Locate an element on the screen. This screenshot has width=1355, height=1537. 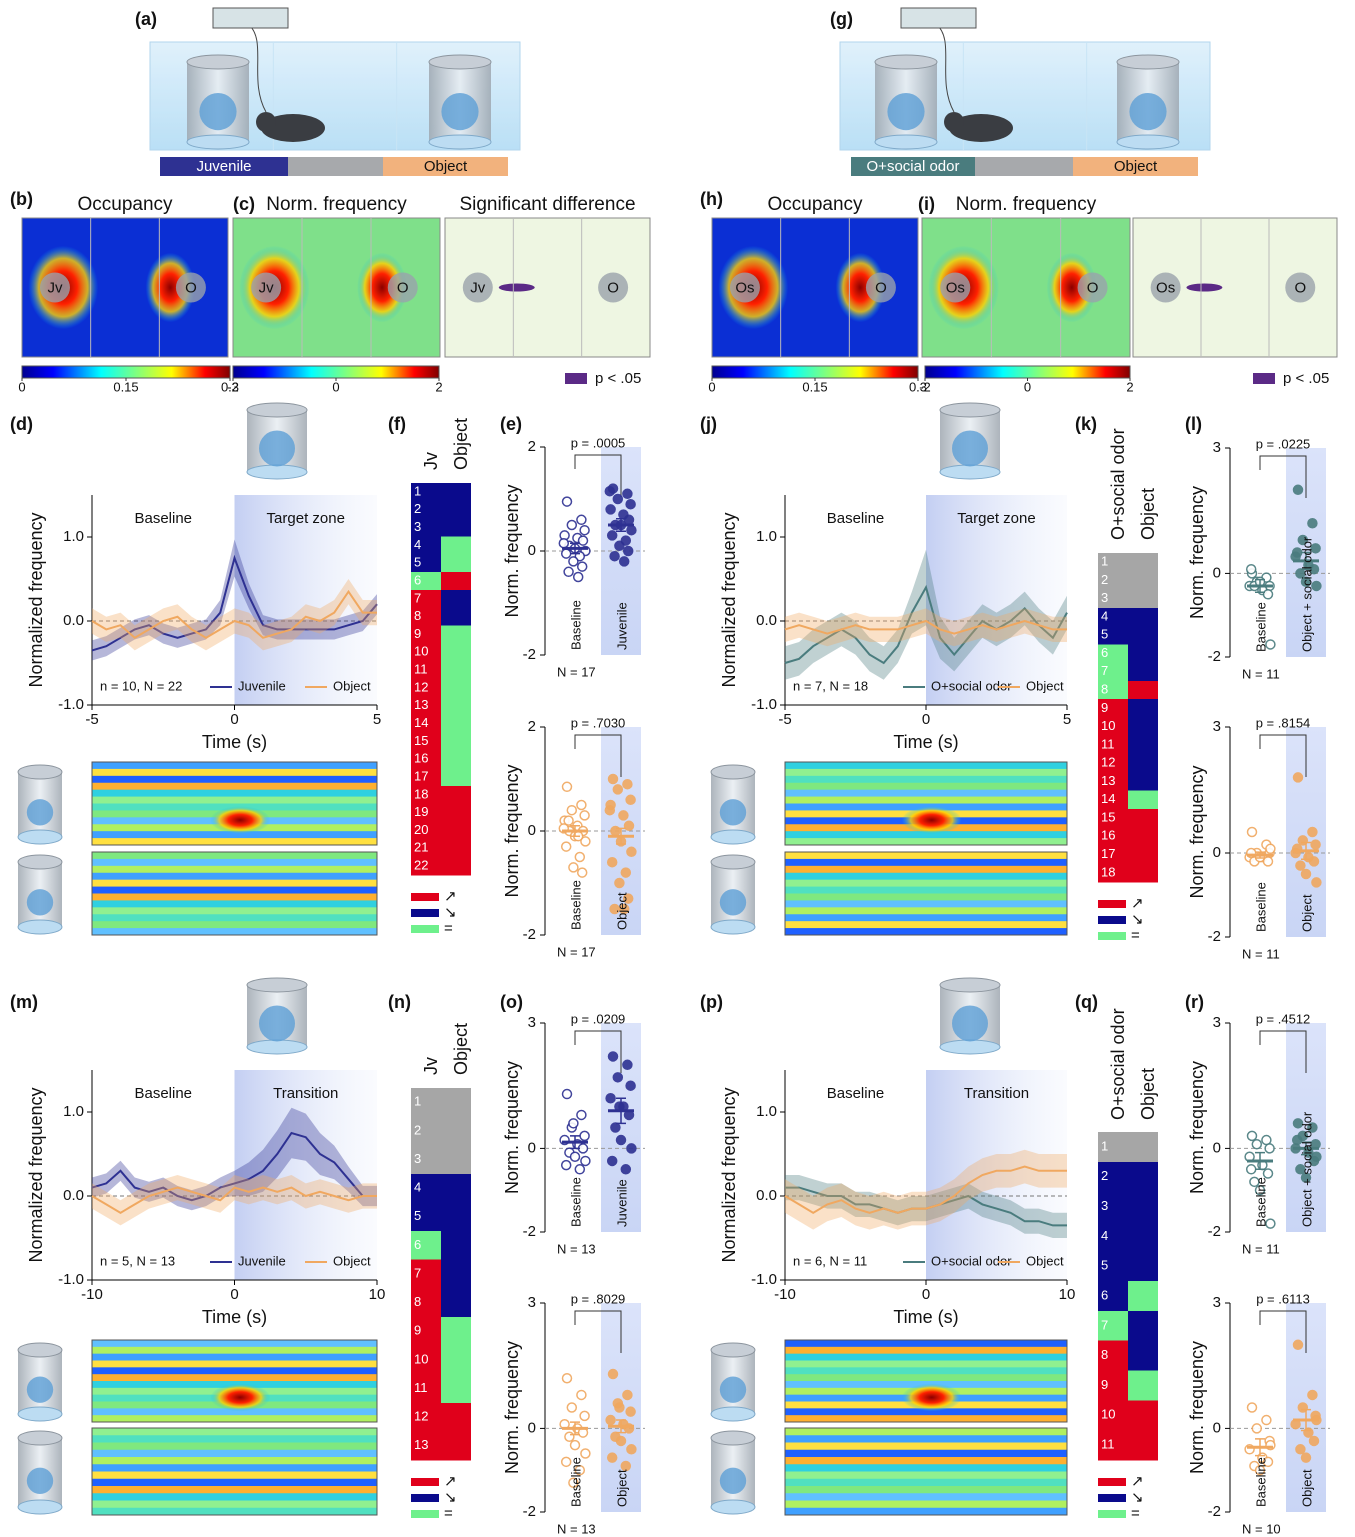
cell-id: 17 is located at coordinates (1108, 853).